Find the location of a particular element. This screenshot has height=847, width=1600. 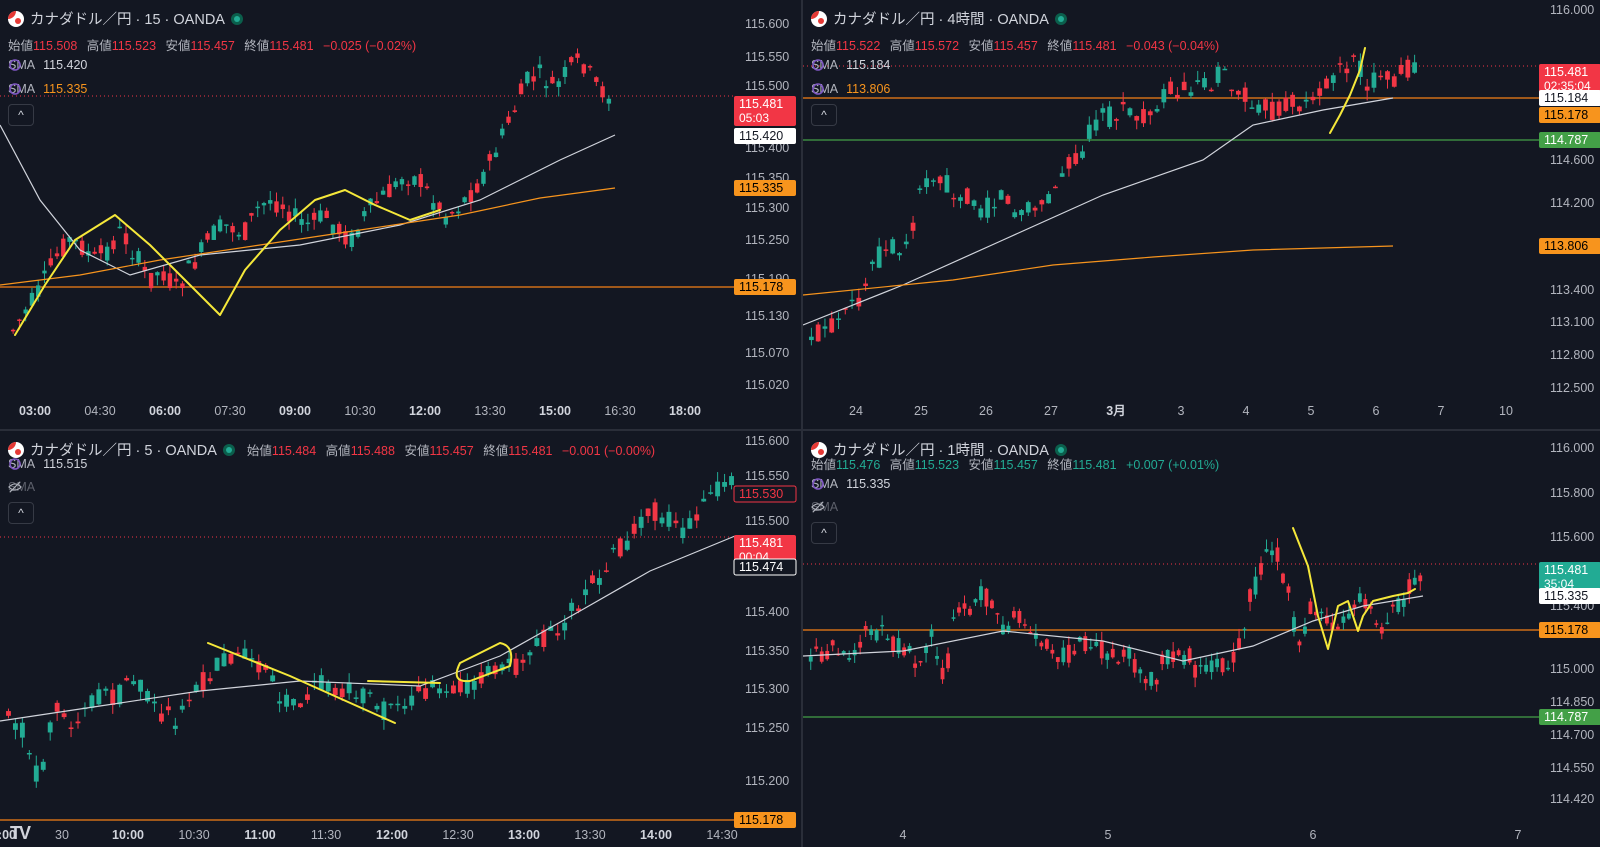

time-tick-label: 6 is located at coordinates (1376, 411).